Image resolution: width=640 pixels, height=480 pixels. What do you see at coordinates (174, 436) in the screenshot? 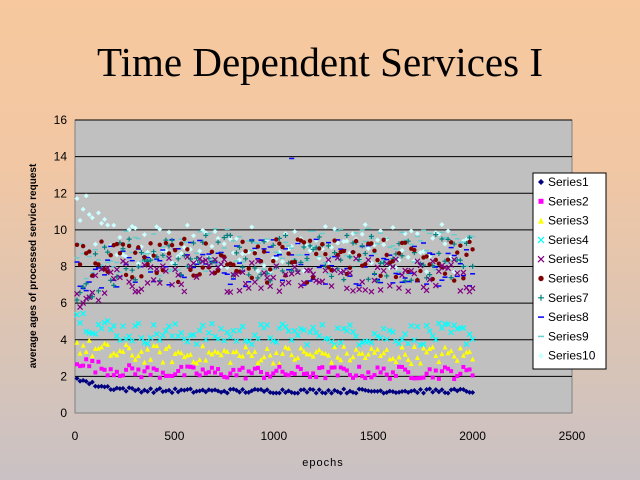
I see `x-tick-label: 500` at bounding box center [174, 436].